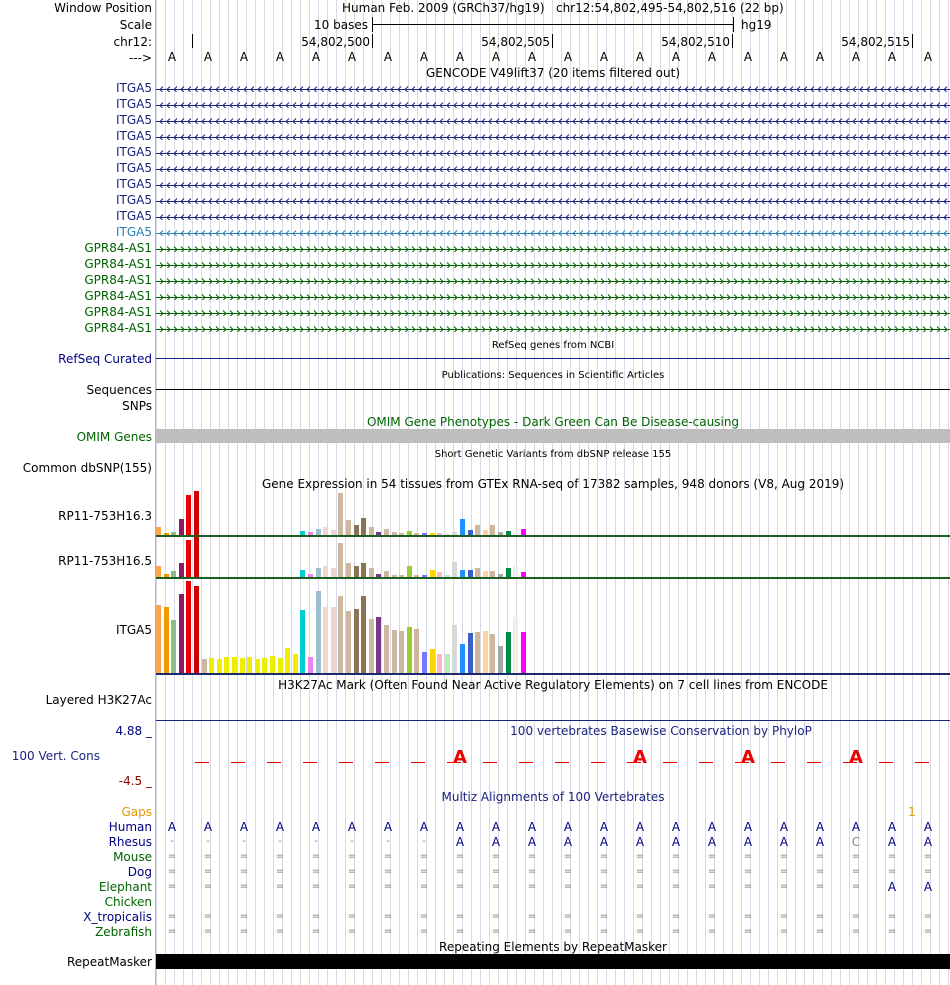 This screenshot has width=950, height=985. What do you see at coordinates (55, 756) in the screenshot?
I see `cons-label: 100 Vert. Cons` at bounding box center [55, 756].